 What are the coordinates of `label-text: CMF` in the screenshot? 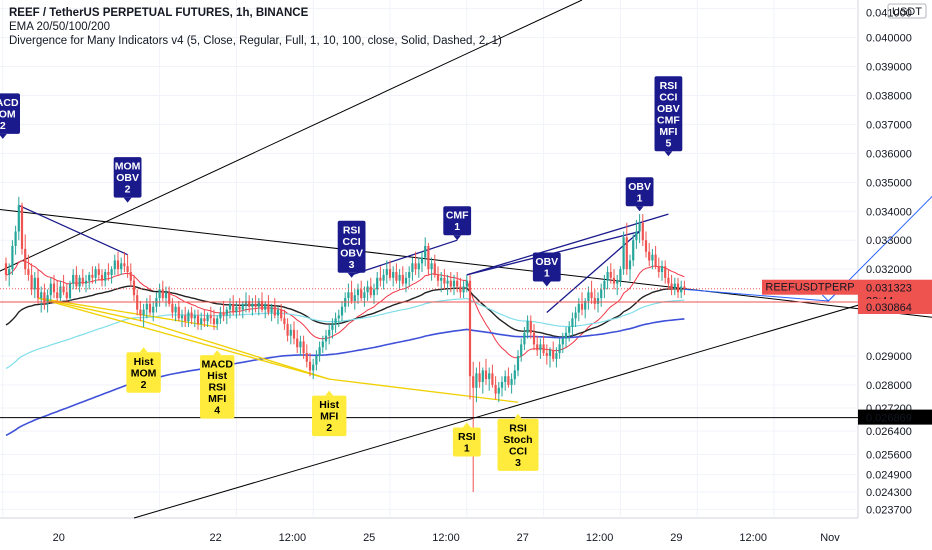 It's located at (457, 216).